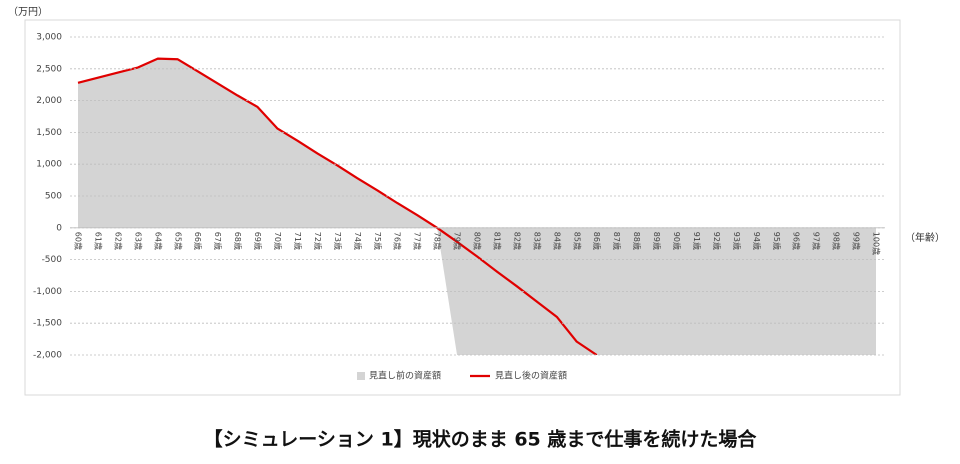 The width and height of the screenshot is (960, 464). Describe the element at coordinates (238, 241) in the screenshot. I see `x-tick-label: 68歳` at that location.